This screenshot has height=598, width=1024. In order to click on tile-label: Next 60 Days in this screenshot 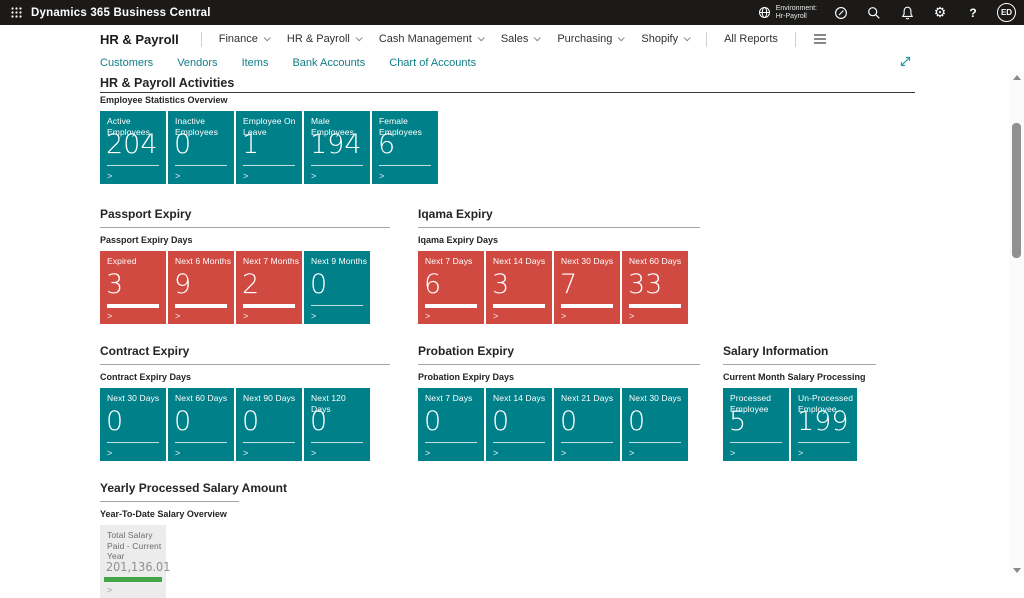, I will do `click(655, 261)`.